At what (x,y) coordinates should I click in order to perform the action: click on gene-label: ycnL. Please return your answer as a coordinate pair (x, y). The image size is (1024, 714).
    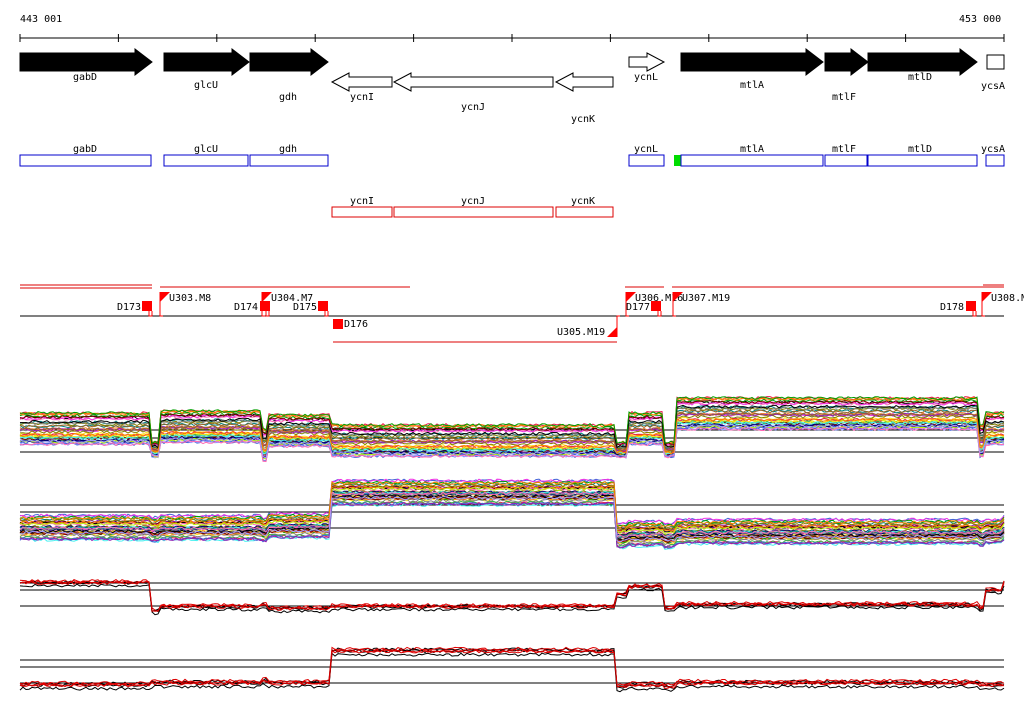
    Looking at the image, I should click on (646, 77).